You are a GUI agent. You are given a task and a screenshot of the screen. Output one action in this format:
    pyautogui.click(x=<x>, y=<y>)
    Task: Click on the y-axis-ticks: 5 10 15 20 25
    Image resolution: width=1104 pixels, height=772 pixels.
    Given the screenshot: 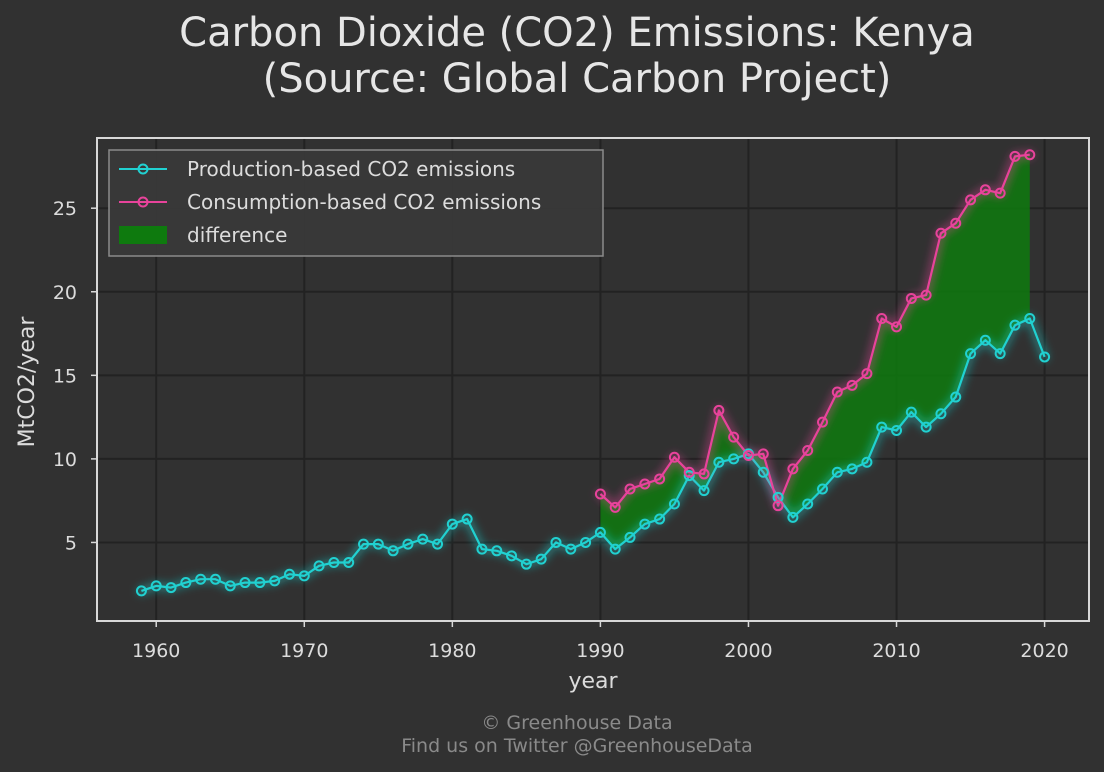 What is the action you would take?
    pyautogui.click(x=75, y=376)
    